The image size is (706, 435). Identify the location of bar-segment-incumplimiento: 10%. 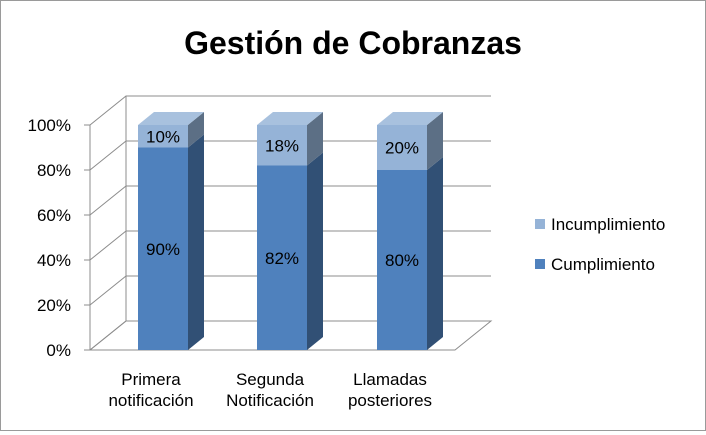
(171, 130).